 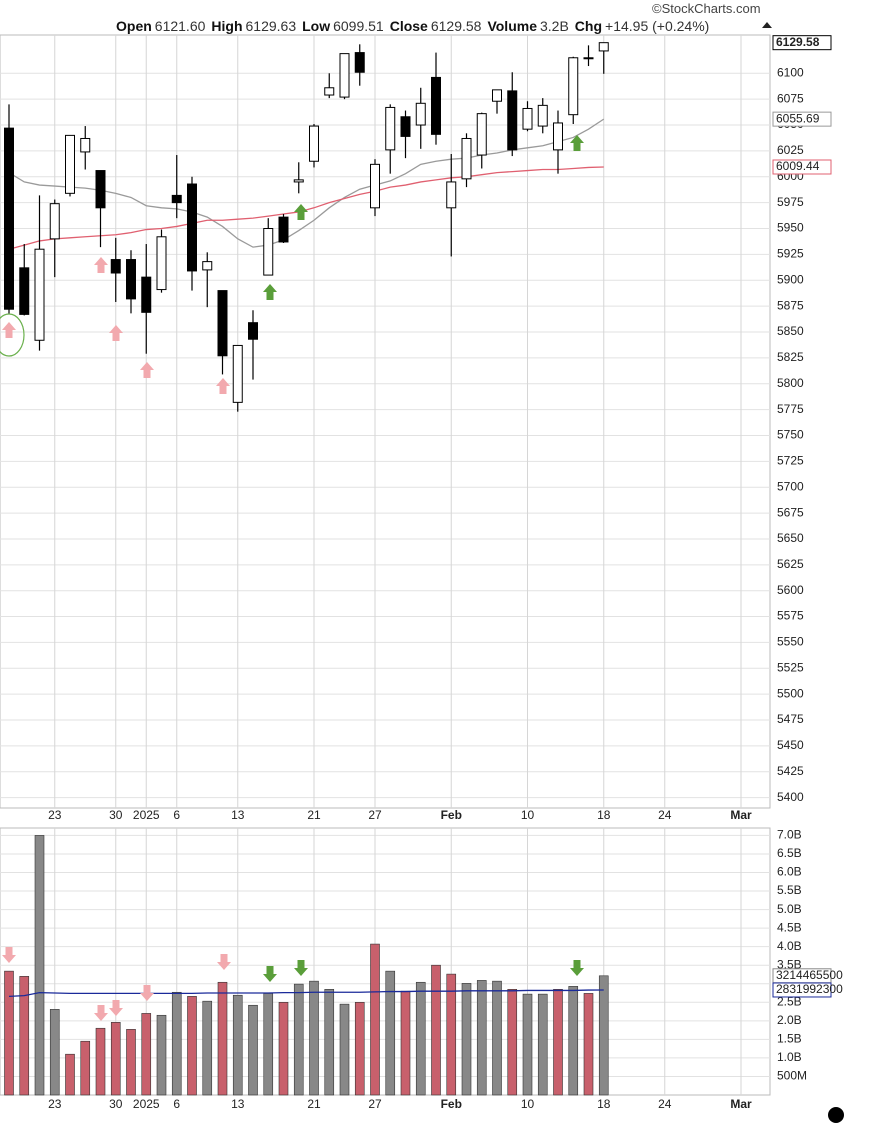 I want to click on y-tick-label: 500M, so click(x=792, y=1076).